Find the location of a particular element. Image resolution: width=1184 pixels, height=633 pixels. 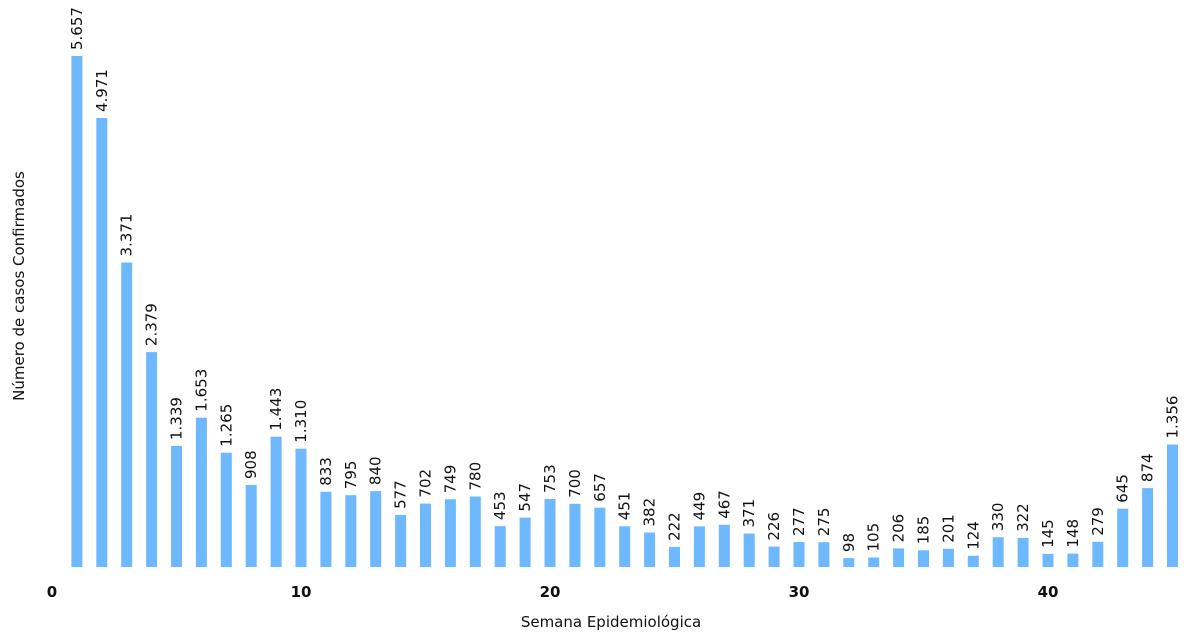

value-label-week-41: 148 is located at coordinates (1073, 533).